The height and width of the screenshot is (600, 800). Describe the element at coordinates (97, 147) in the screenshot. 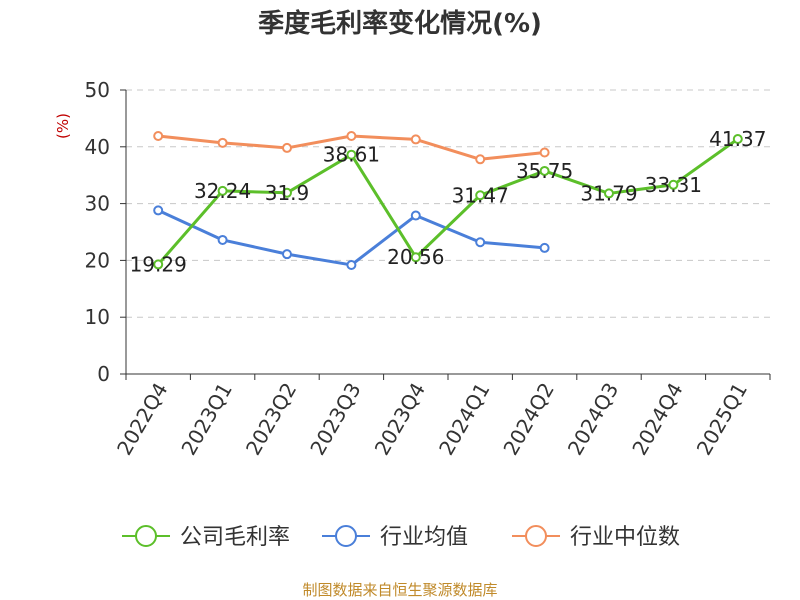

I see `y-tick-label-4: 40` at that location.